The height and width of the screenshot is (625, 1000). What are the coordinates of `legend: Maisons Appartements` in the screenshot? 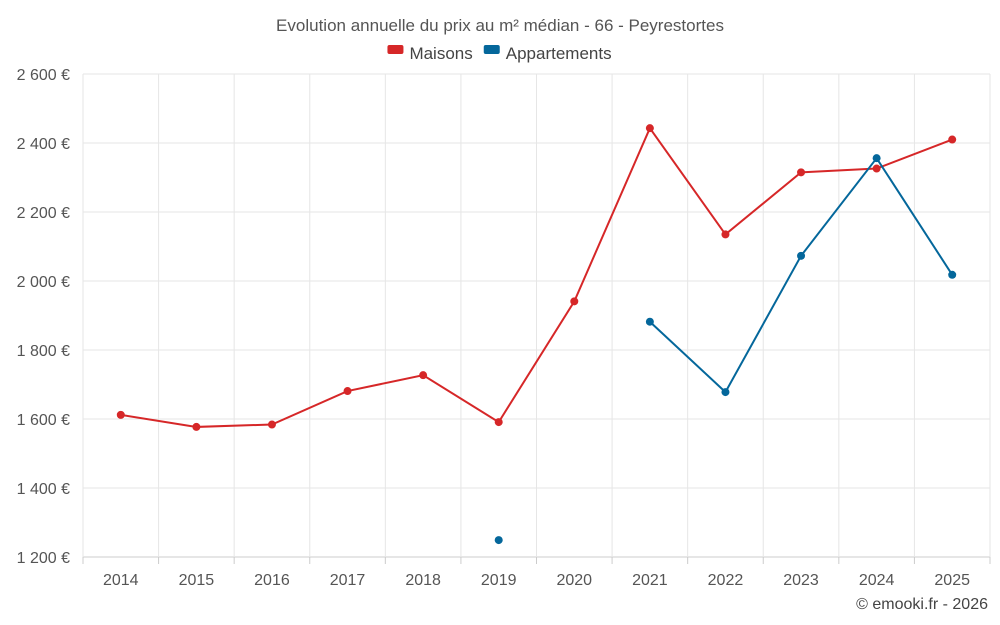 It's located at (499, 53).